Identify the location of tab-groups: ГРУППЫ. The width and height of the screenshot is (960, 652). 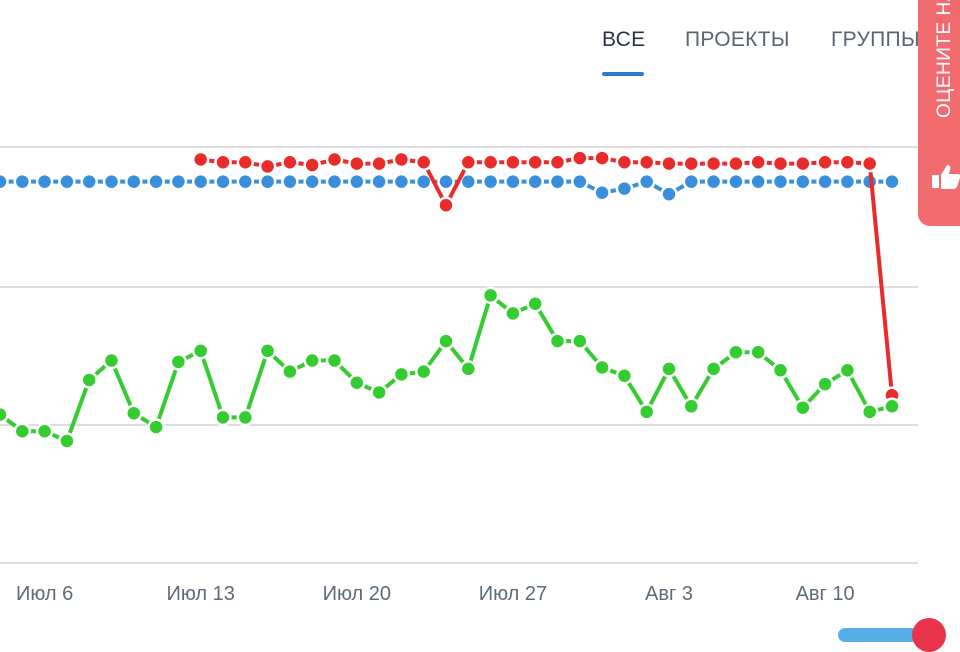
(875, 39).